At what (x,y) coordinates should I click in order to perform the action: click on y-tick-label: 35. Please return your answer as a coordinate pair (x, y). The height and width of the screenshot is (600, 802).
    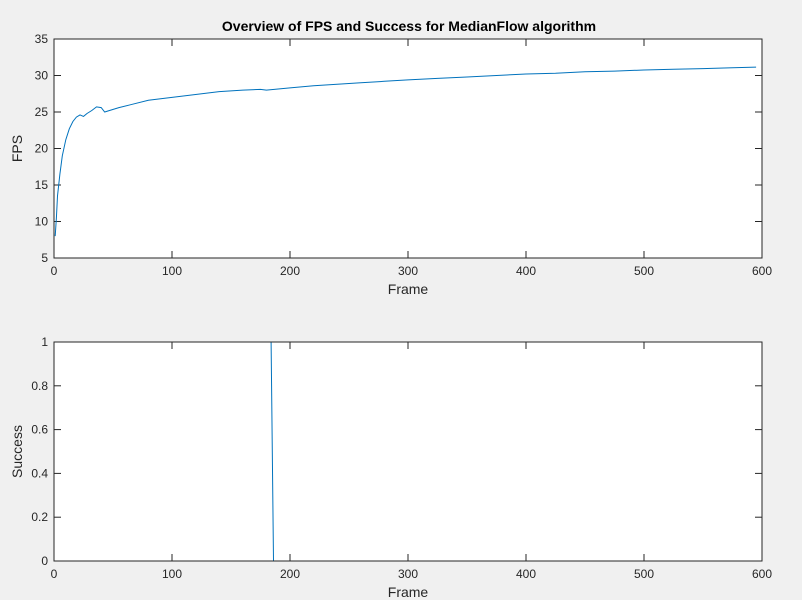
    Looking at the image, I should click on (42, 39).